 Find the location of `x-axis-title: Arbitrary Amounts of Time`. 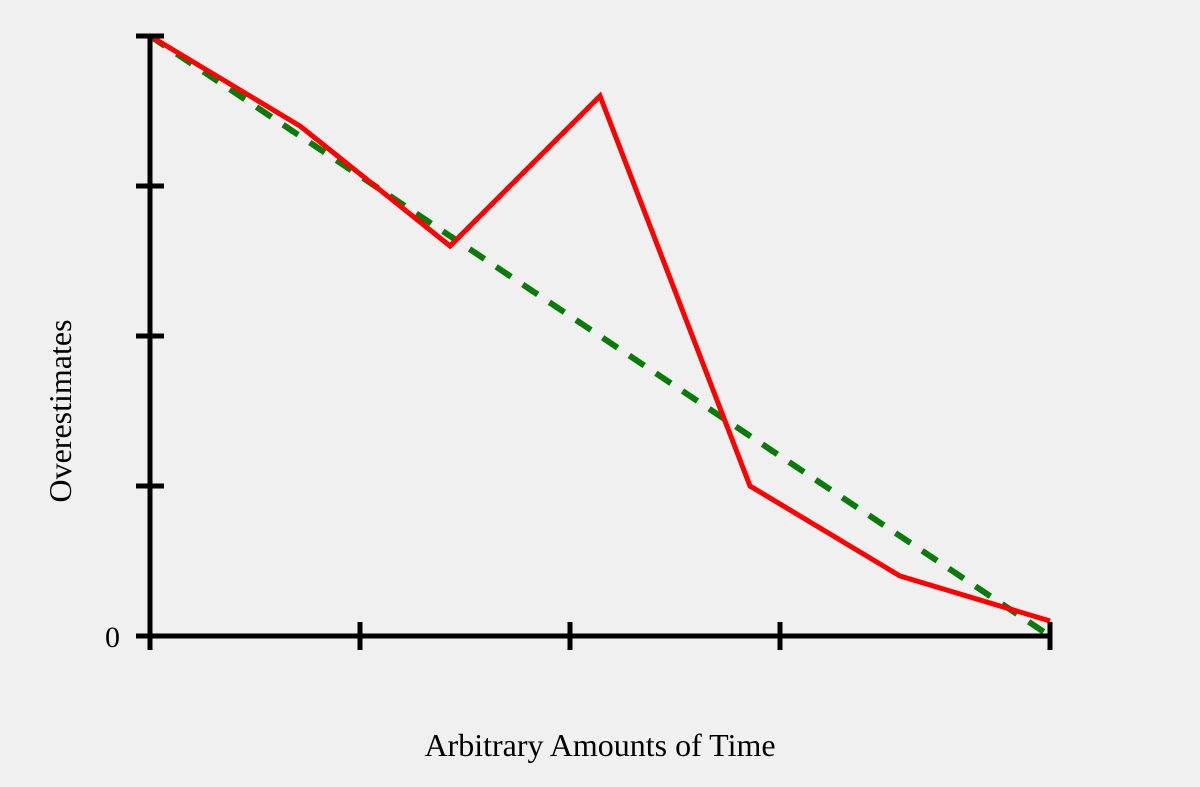

x-axis-title: Arbitrary Amounts of Time is located at coordinates (599, 745).